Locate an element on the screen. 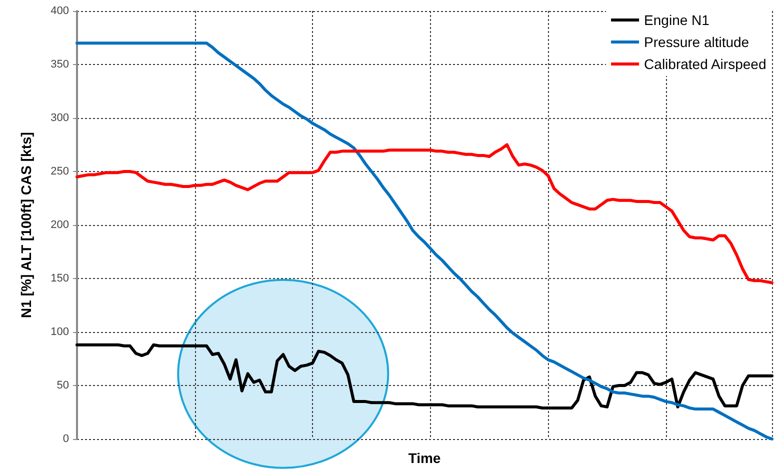  legend-label: Engine N1 is located at coordinates (677, 20).